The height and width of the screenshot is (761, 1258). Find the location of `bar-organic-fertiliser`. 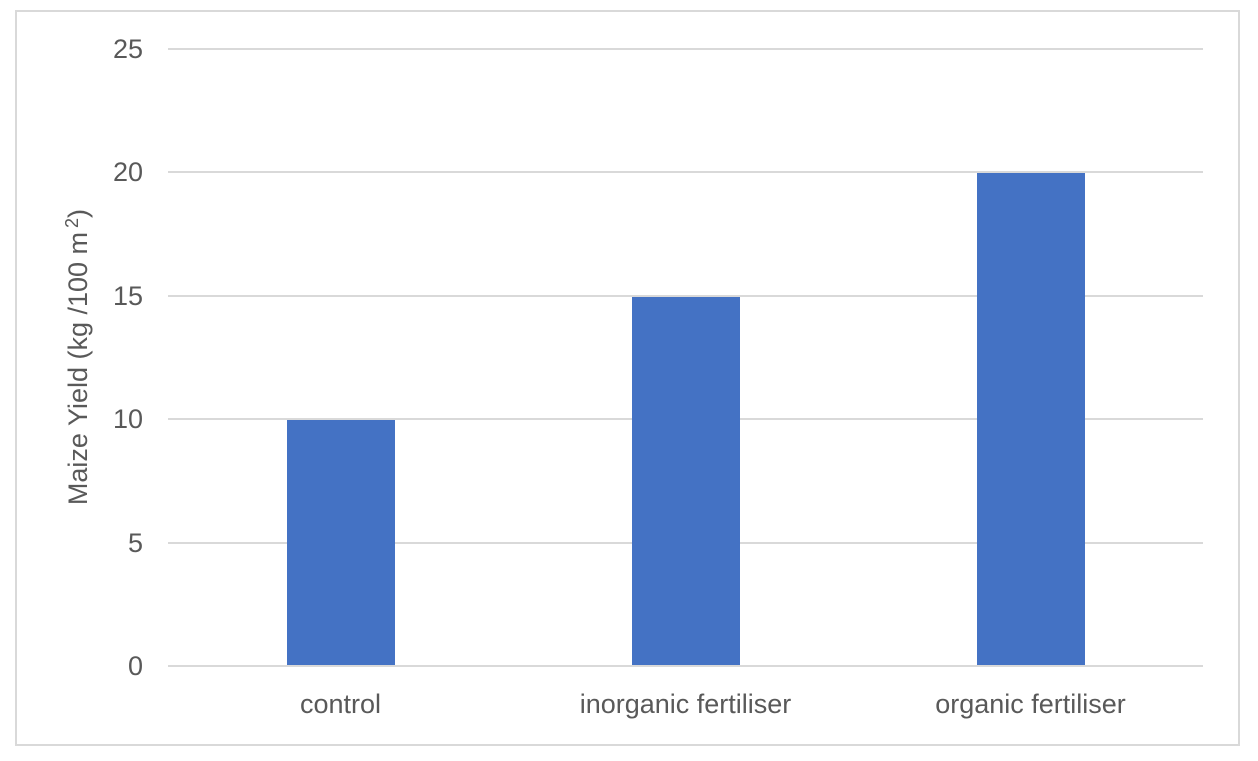

bar-organic-fertiliser is located at coordinates (1030, 419).